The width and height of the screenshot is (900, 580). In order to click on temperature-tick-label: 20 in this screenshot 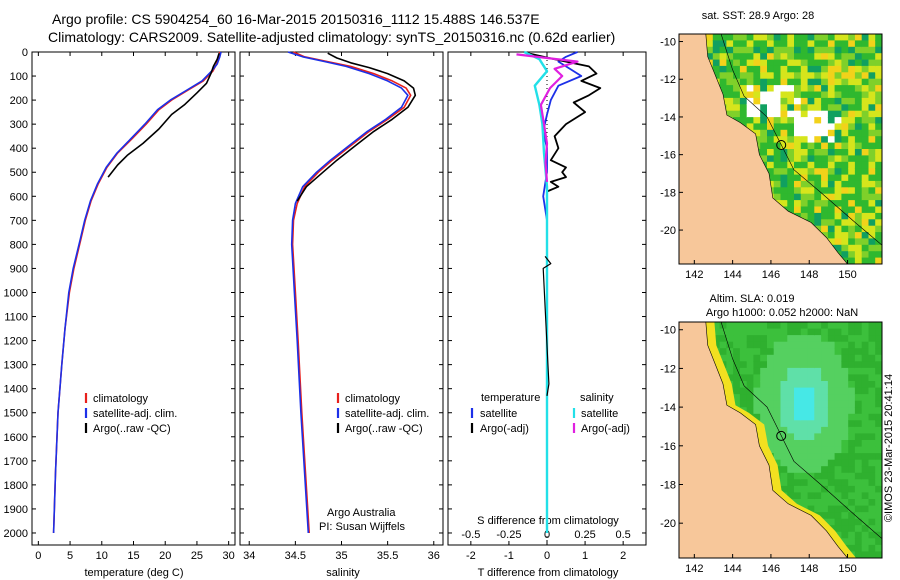, I will do `click(165, 556)`.